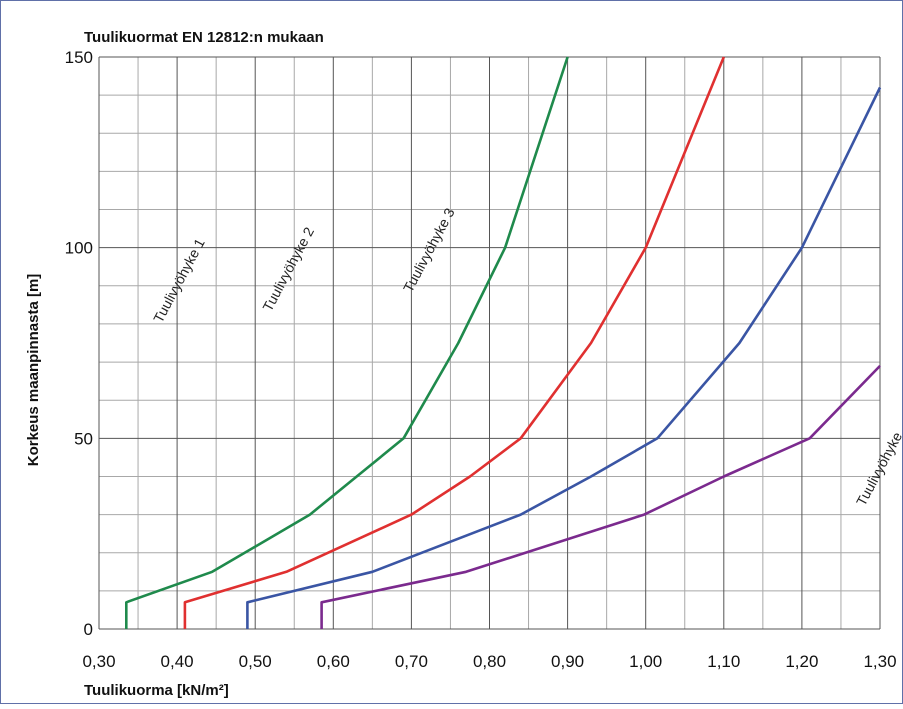 The width and height of the screenshot is (903, 709). I want to click on x-tick-label: 1,20, so click(801, 661).